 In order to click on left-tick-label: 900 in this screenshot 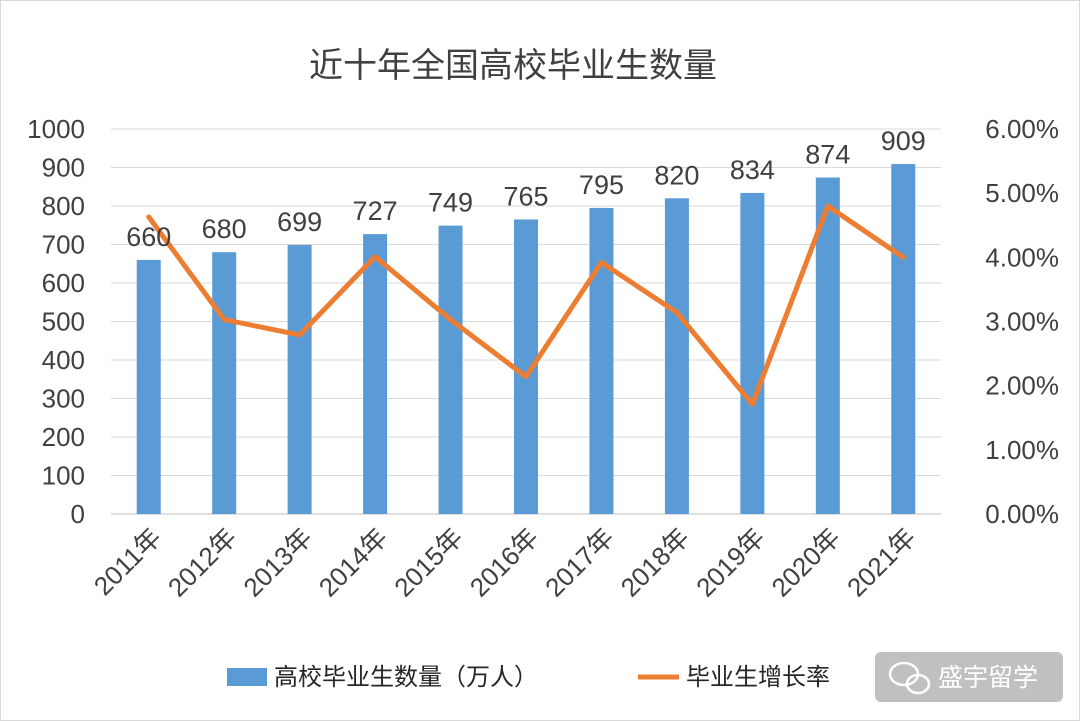, I will do `click(63, 168)`.